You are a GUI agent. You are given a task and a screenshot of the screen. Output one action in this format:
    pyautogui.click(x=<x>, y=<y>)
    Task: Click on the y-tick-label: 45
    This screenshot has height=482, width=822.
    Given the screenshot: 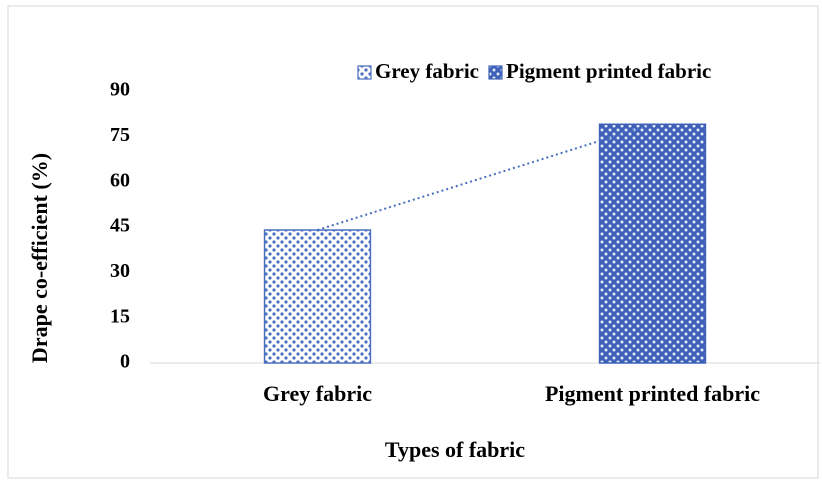 What is the action you would take?
    pyautogui.click(x=120, y=226)
    